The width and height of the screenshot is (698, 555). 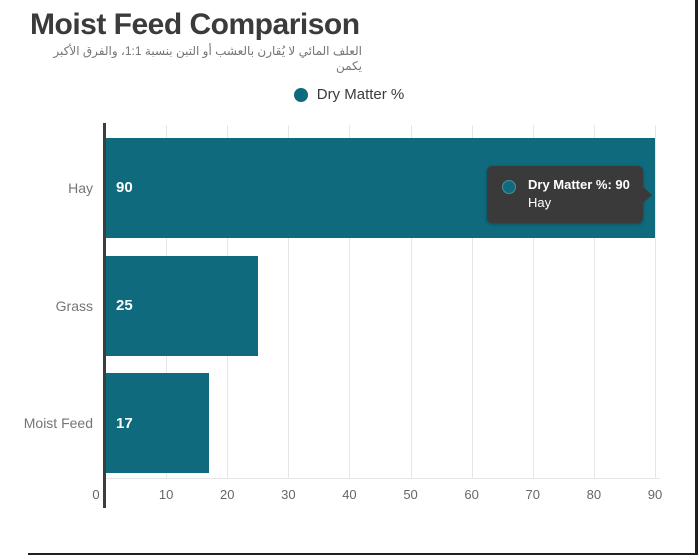 What do you see at coordinates (594, 494) in the screenshot?
I see `x-tick-label-80: 80` at bounding box center [594, 494].